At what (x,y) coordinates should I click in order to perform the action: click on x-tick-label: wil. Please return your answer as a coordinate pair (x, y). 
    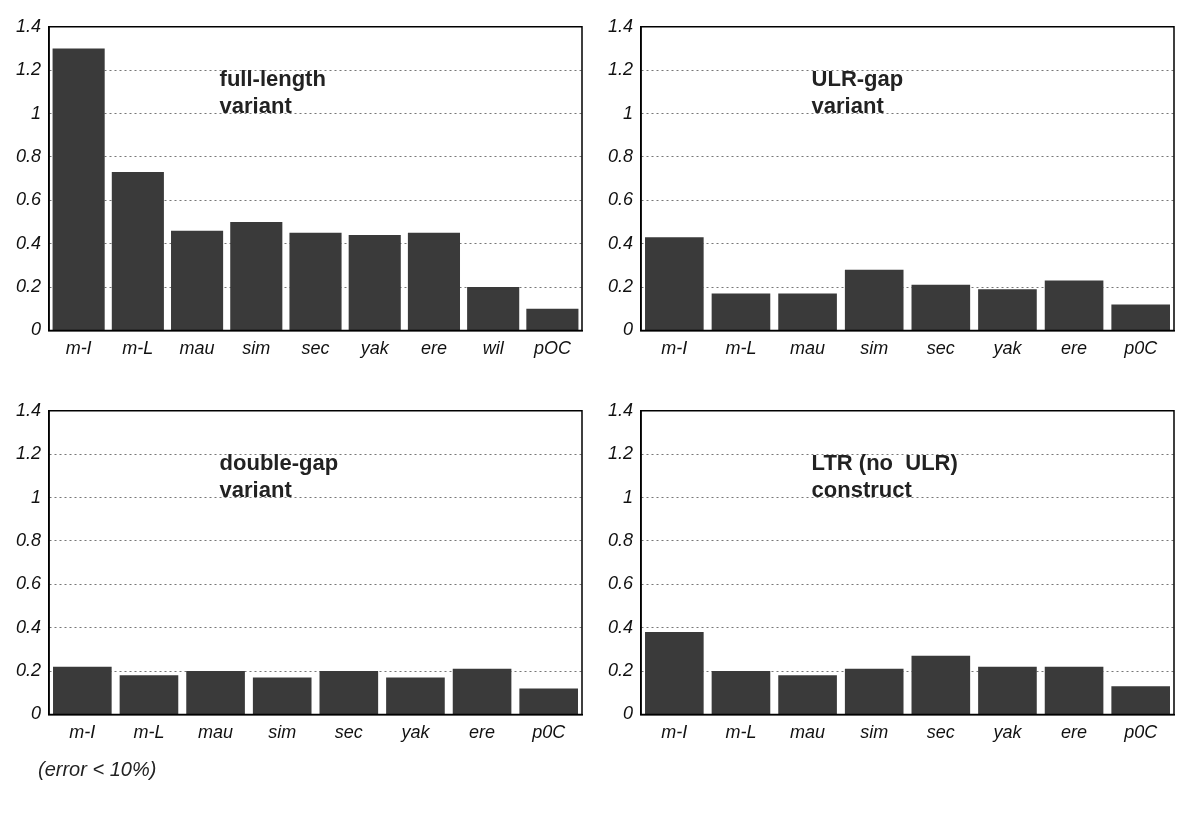
    Looking at the image, I should click on (493, 348).